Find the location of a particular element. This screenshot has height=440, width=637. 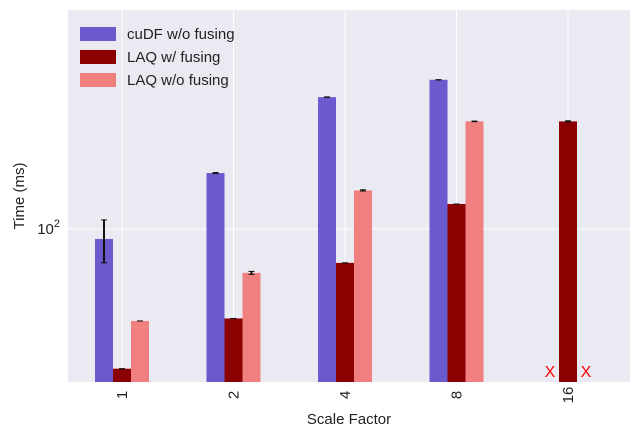

x-tick-8: 8 is located at coordinates (457, 395).